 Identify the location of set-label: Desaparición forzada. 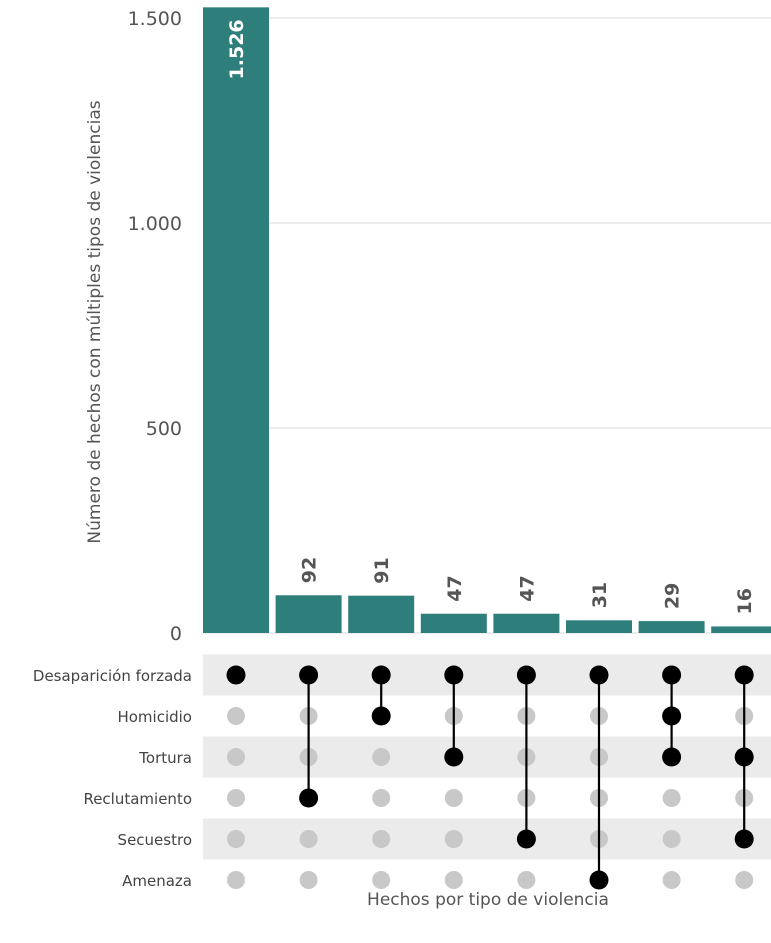
(112, 676).